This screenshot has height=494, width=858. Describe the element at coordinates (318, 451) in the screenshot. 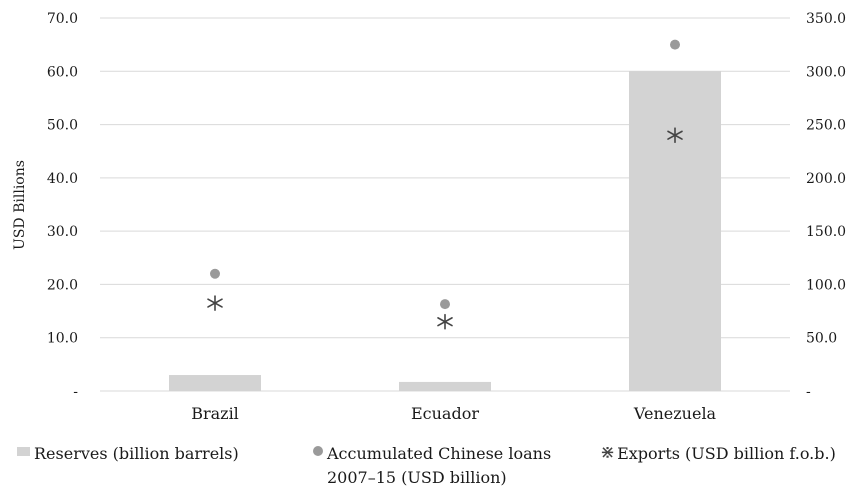

I see `legend-swatch-loans` at that location.